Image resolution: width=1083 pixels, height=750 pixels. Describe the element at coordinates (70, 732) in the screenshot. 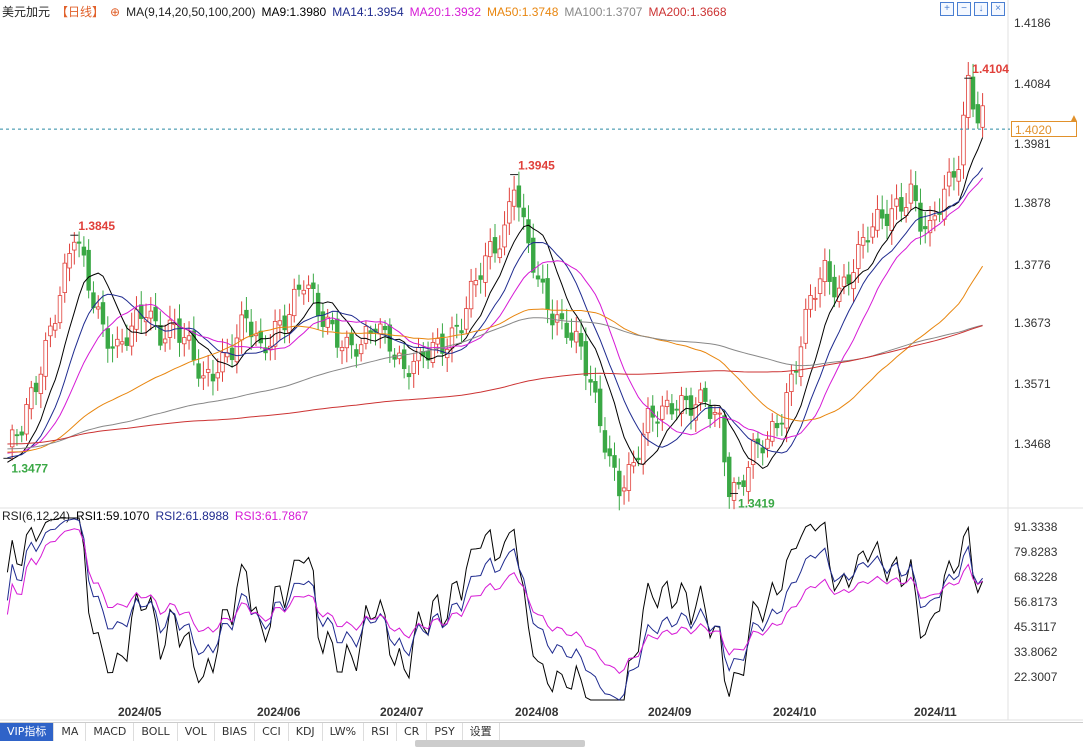

I see `tab-ma: MA` at that location.